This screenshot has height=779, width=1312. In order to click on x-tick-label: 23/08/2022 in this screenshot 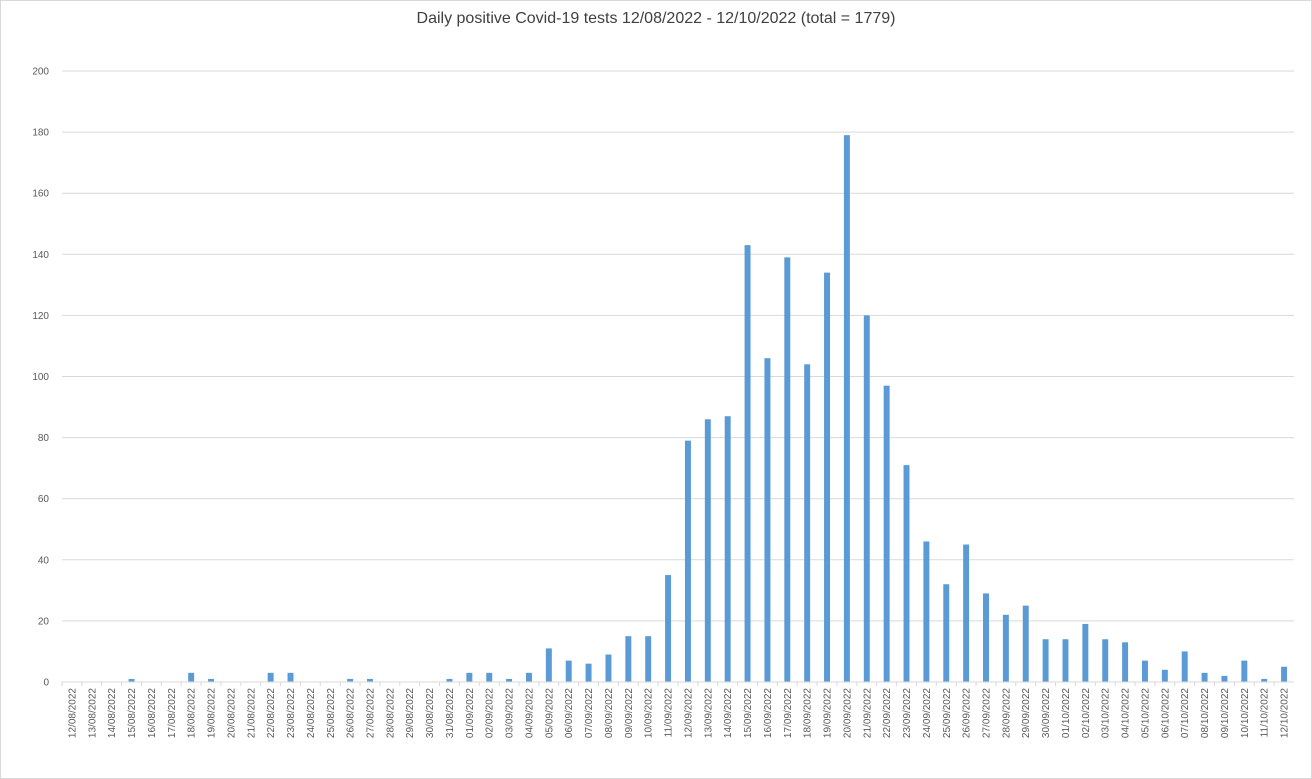, I will do `click(291, 713)`.